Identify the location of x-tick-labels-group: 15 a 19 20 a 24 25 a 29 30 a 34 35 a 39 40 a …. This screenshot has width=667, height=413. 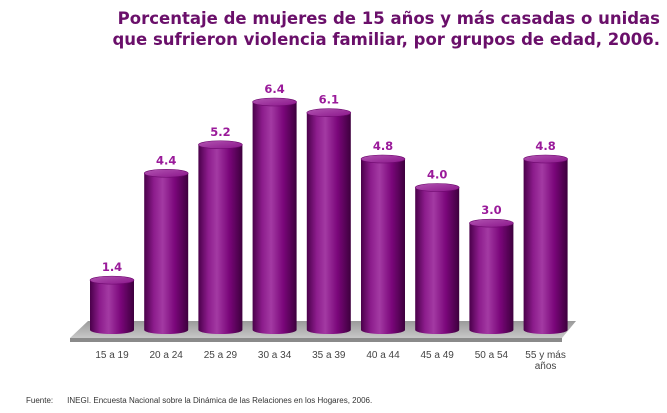
(330, 361).